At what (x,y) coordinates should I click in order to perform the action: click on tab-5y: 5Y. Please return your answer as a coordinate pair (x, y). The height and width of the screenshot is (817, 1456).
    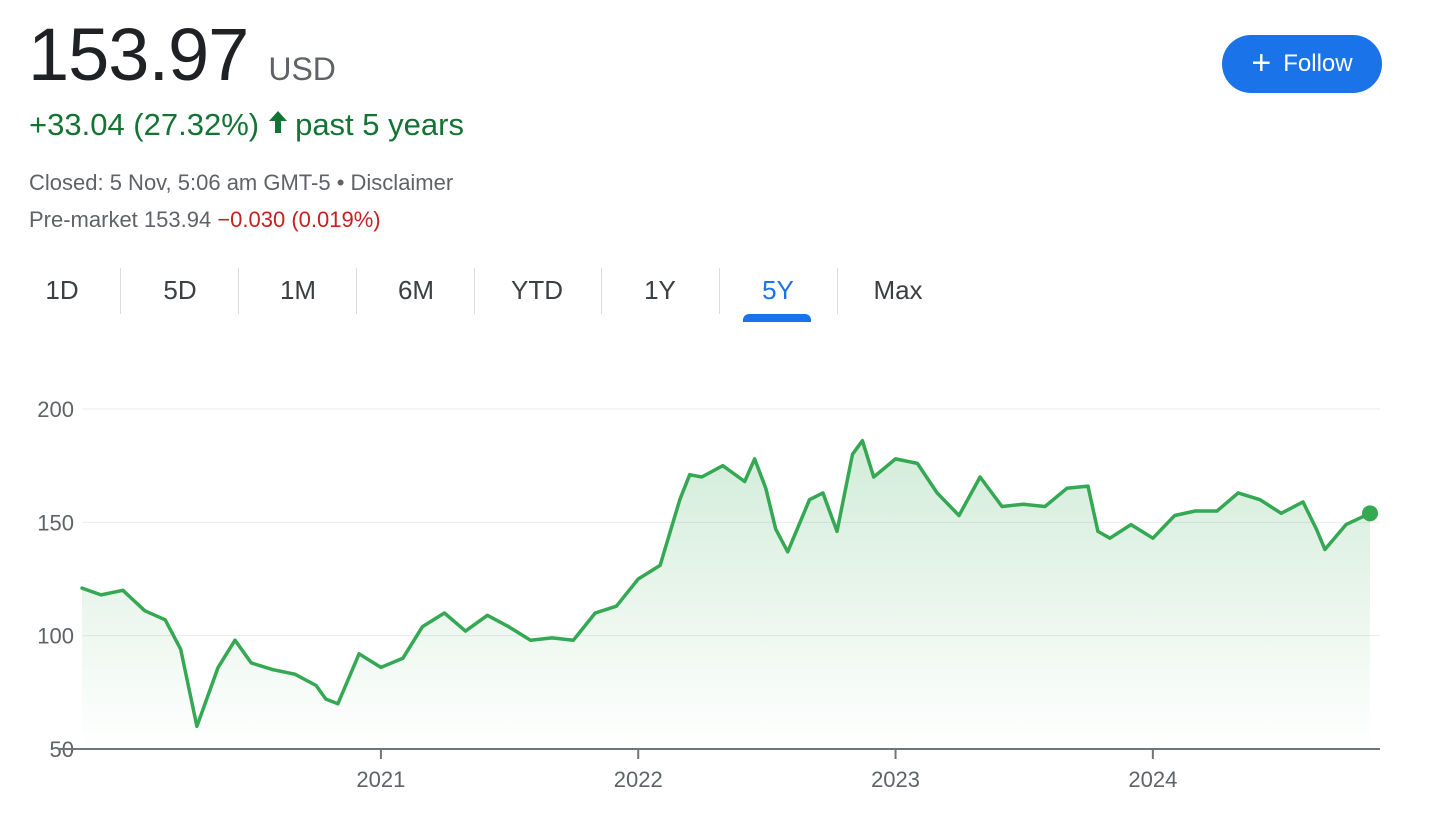
    Looking at the image, I should click on (778, 289).